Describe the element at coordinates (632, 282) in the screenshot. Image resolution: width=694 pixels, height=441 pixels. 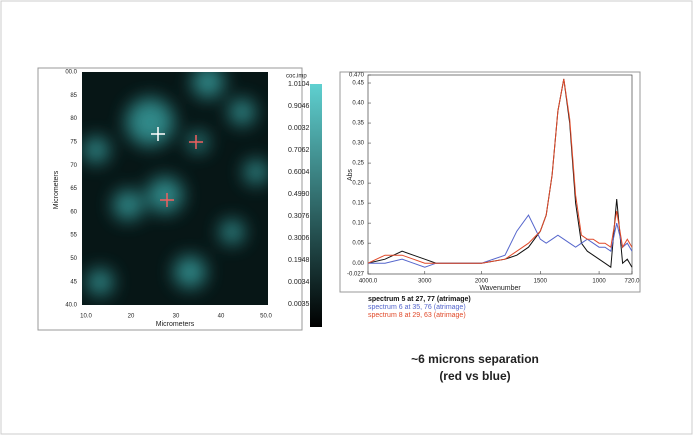
I see `x-tick-label: 720.0` at that location.